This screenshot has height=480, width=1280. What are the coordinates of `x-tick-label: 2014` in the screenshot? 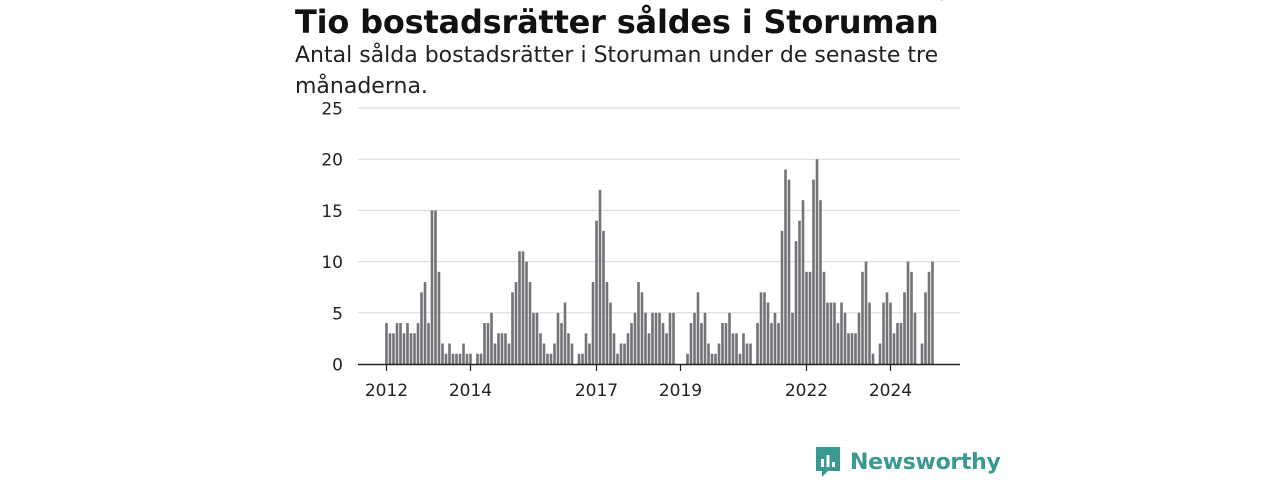 It's located at (470, 391).